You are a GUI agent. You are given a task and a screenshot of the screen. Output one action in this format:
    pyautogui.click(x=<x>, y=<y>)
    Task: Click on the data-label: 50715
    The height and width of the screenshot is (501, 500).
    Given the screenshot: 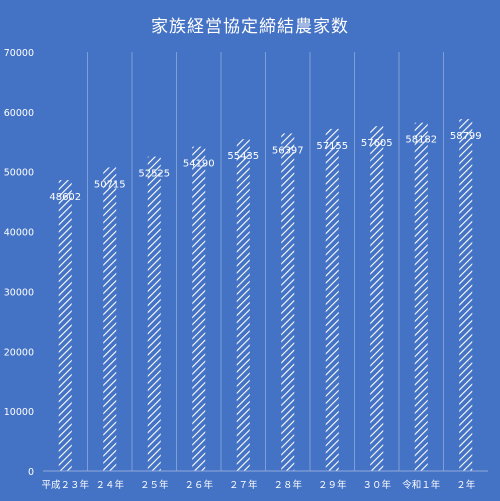 What is the action you would take?
    pyautogui.click(x=110, y=184)
    